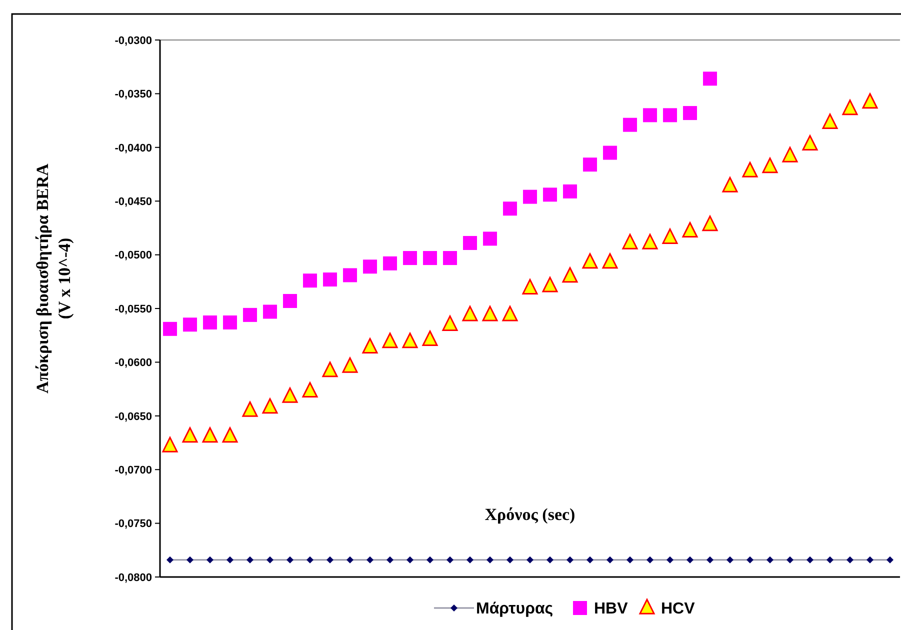 Image resolution: width=901 pixels, height=630 pixels. Describe the element at coordinates (133, 578) in the screenshot. I see `y-tick-label: -0,0800` at that location.